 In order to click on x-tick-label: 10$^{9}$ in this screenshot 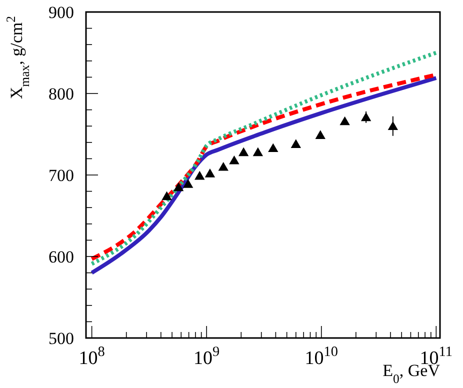, I will do `click(207, 356)`.